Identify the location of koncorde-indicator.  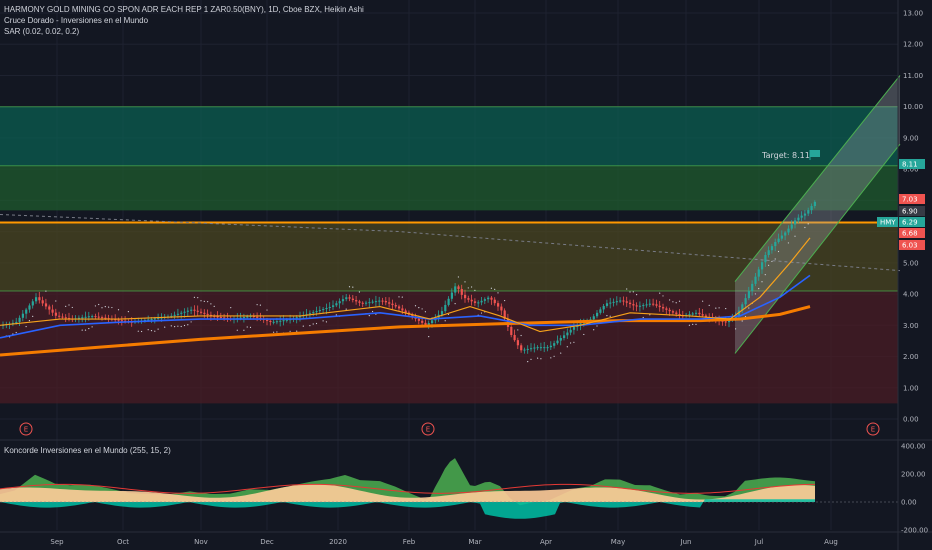
(466, 479).